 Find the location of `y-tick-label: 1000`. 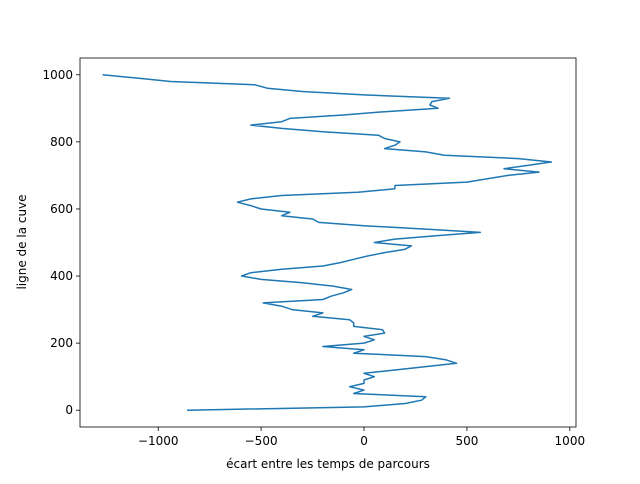

y-tick-label: 1000 is located at coordinates (57, 75).